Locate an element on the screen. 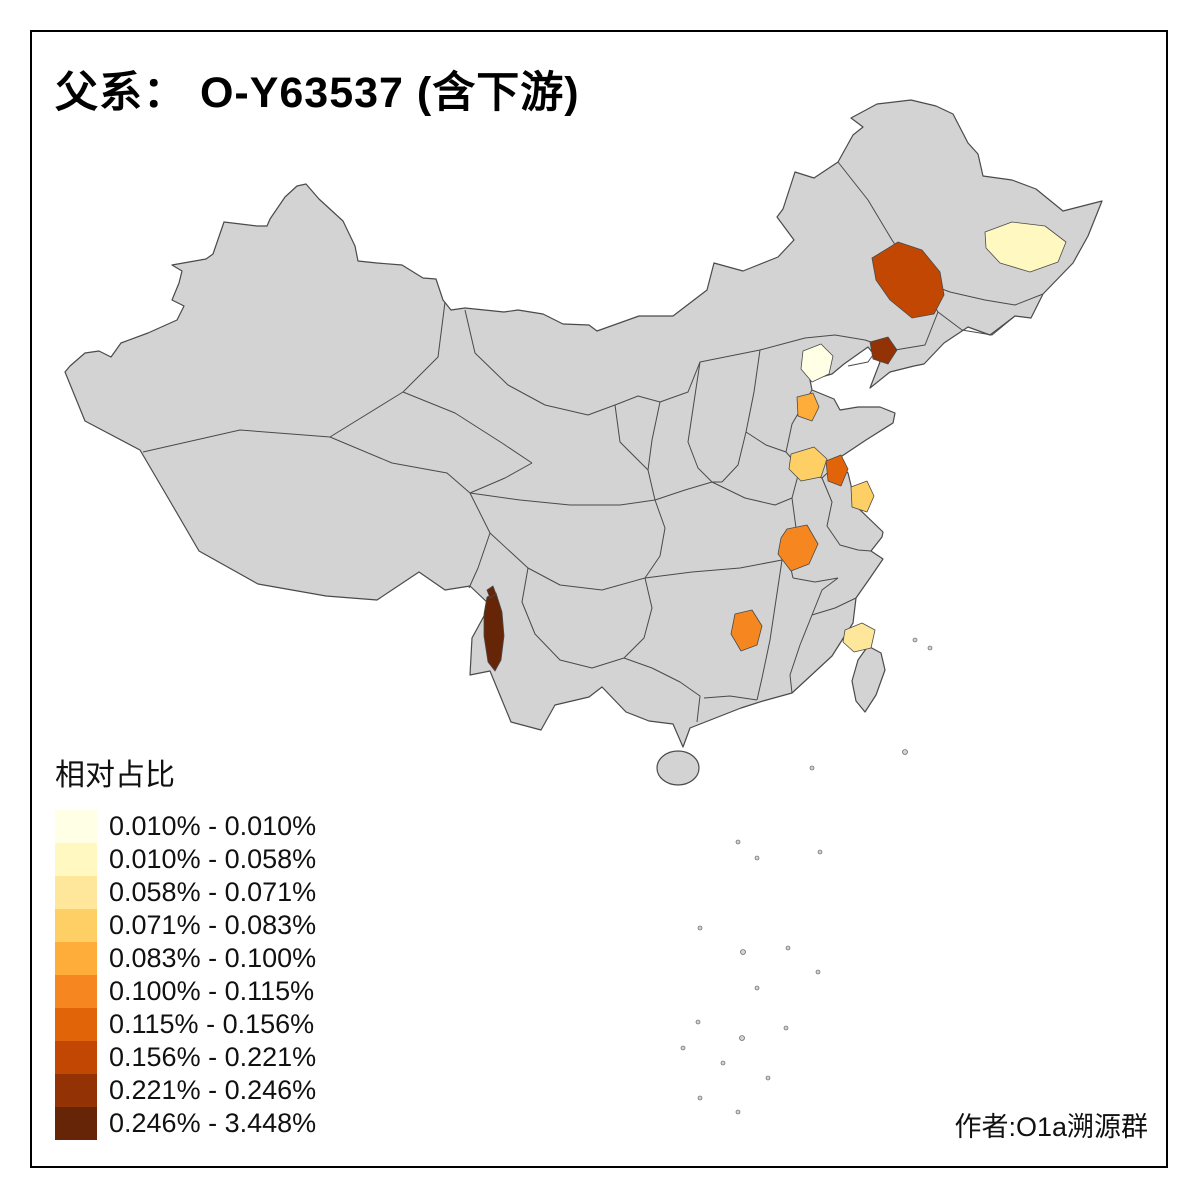  legend-item: 0.156% - 0.221% is located at coordinates (185, 1057).